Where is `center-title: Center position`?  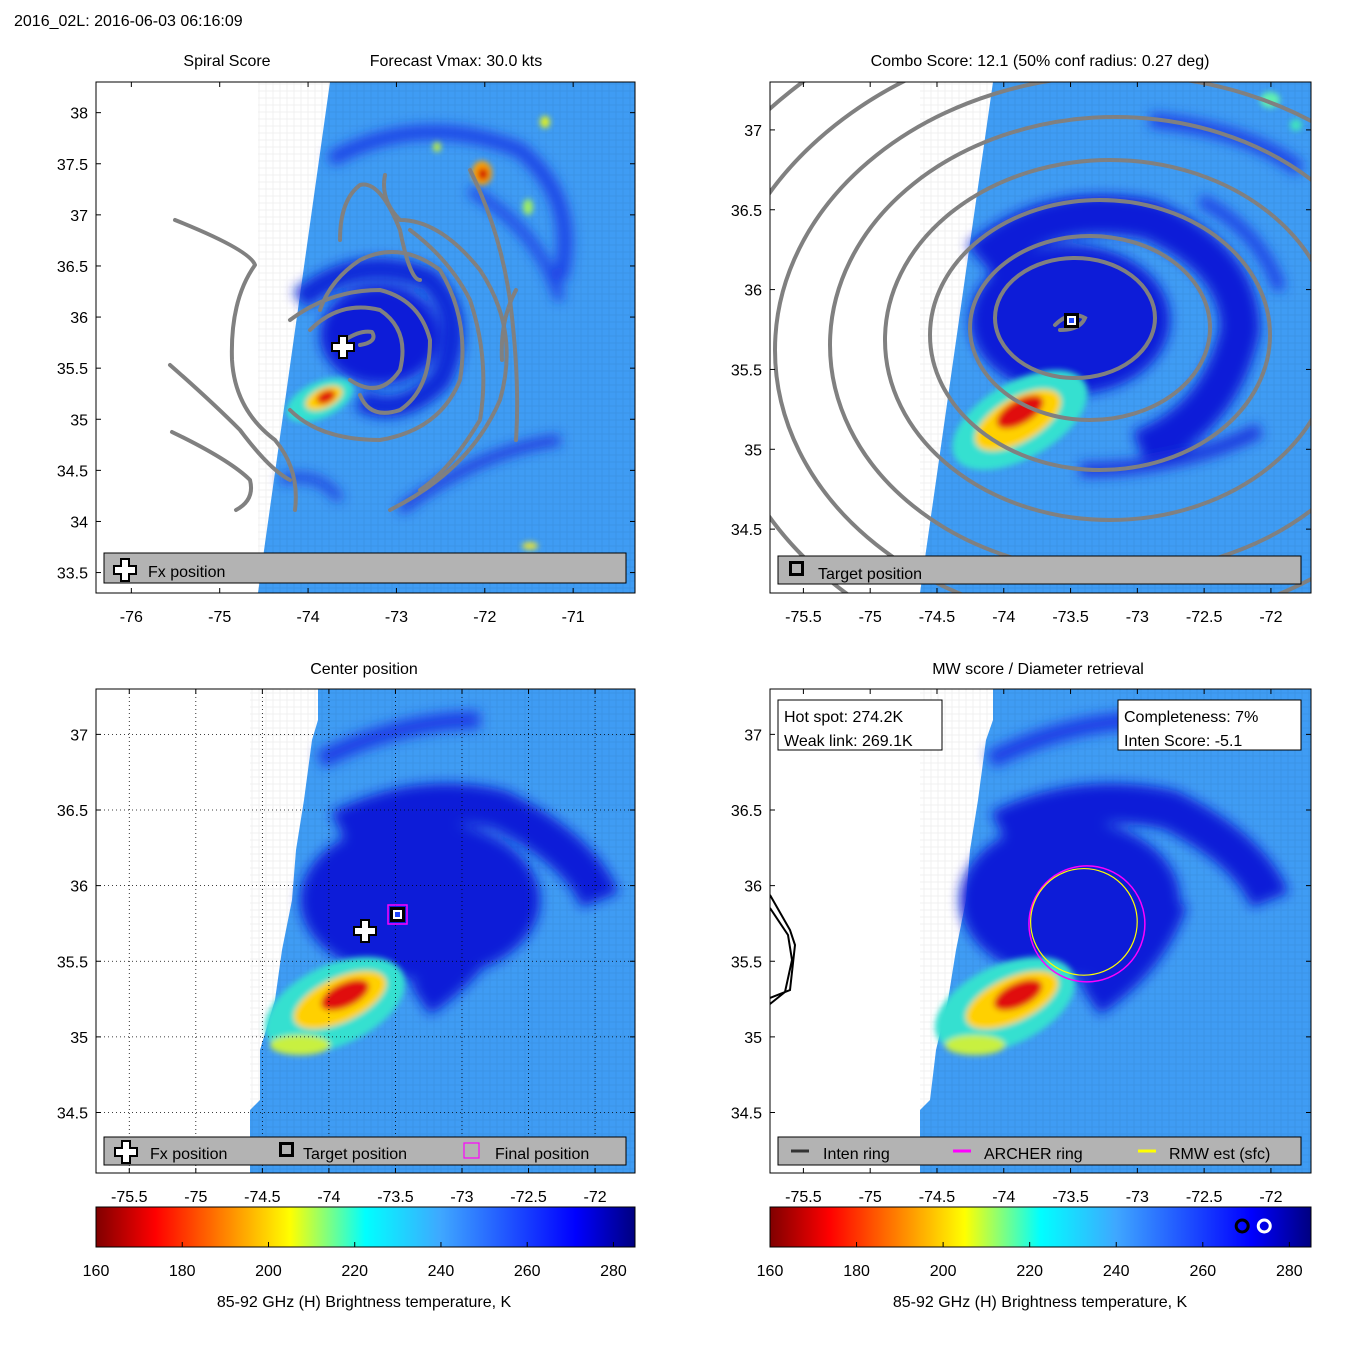
center-title: Center position is located at coordinates (364, 669).